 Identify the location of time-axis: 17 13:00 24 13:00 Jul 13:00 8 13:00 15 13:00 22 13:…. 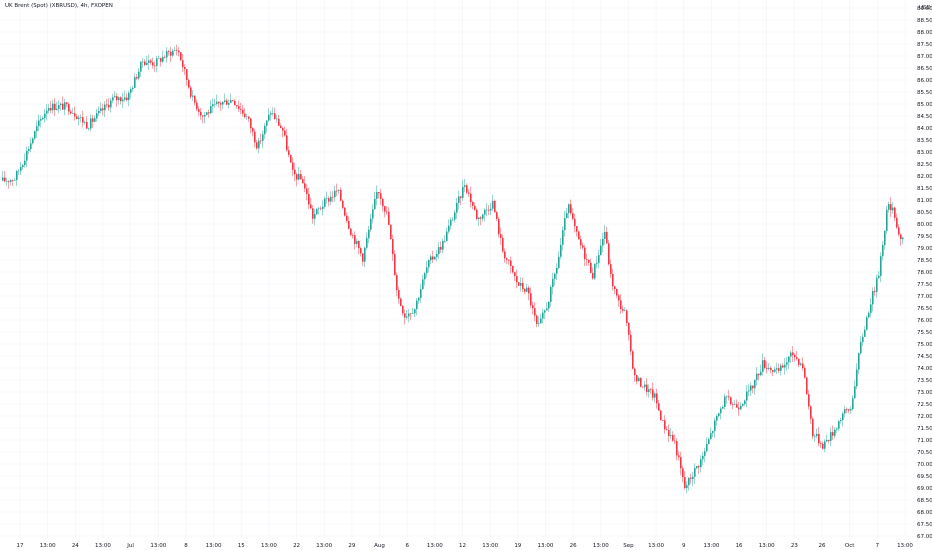
(465, 546).